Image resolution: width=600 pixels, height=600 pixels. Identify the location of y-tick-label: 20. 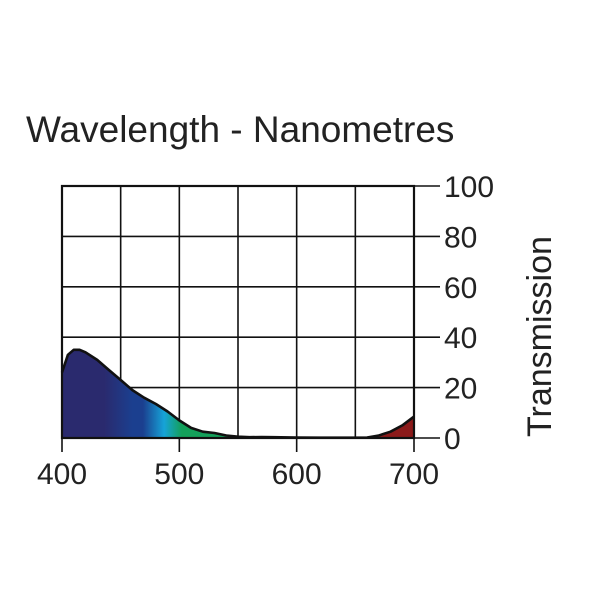
(460, 389).